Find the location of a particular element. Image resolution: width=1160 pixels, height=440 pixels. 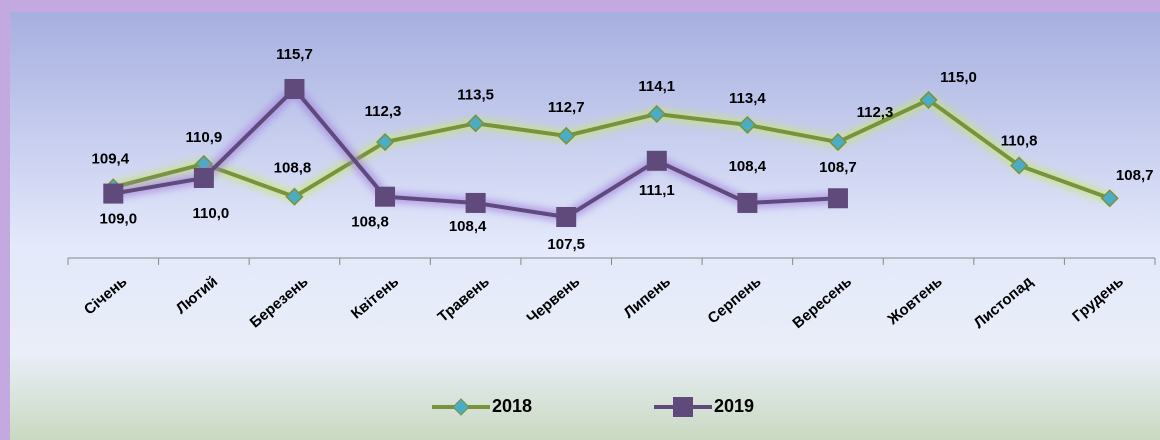

data-label: 109,0 is located at coordinates (119, 219).